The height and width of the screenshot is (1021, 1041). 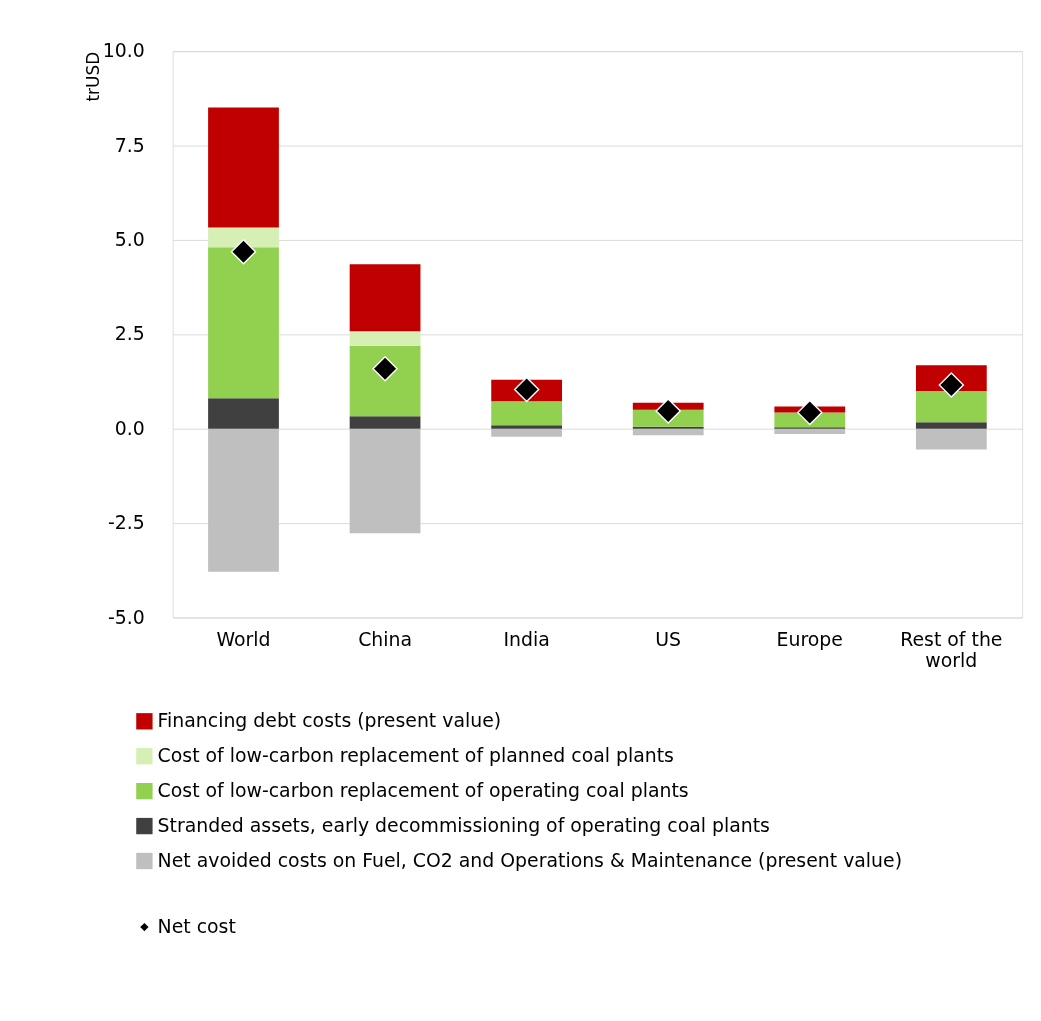 I want to click on x-tick-label: China, so click(x=385, y=639).